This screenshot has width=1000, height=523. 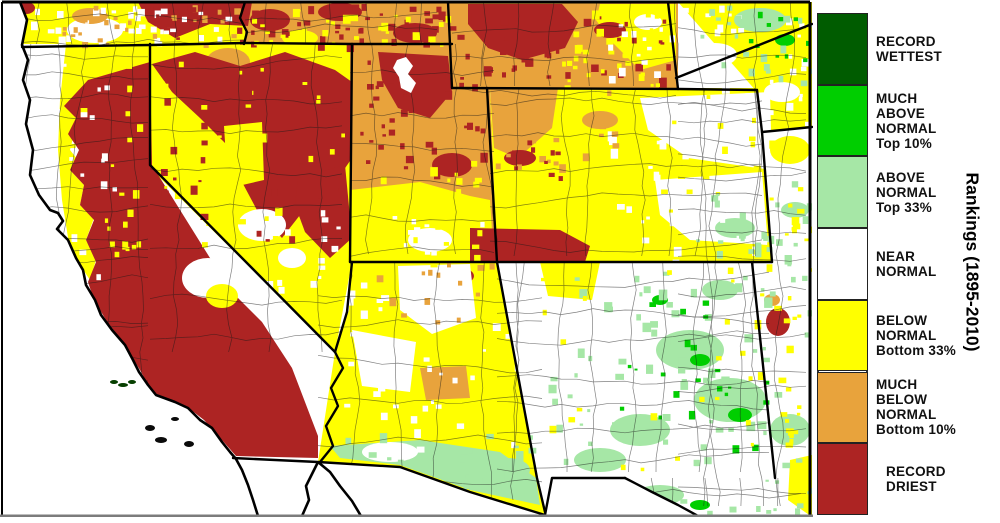 What do you see at coordinates (795, 210) in the screenshot?
I see `patch-ks-green` at bounding box center [795, 210].